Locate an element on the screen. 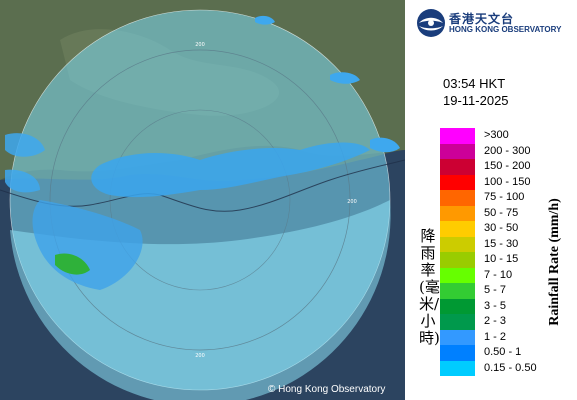 This screenshot has width=577, height=400. legend-range-label: 75 - 100 is located at coordinates (504, 197).